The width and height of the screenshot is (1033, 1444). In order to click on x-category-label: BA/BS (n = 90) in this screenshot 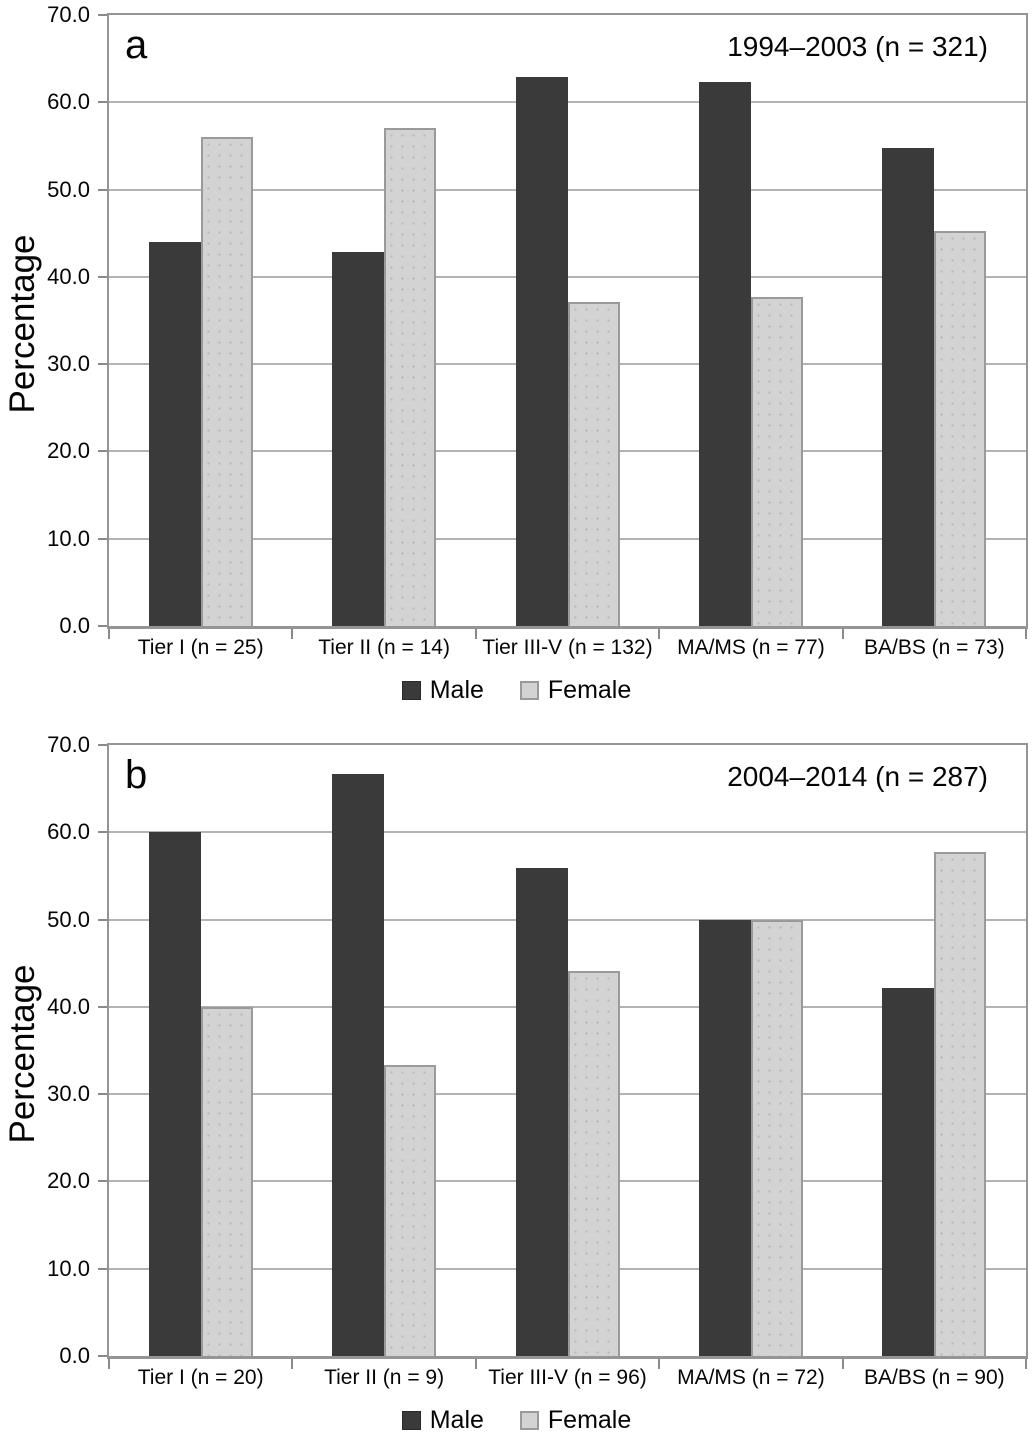, I will do `click(934, 1377)`.